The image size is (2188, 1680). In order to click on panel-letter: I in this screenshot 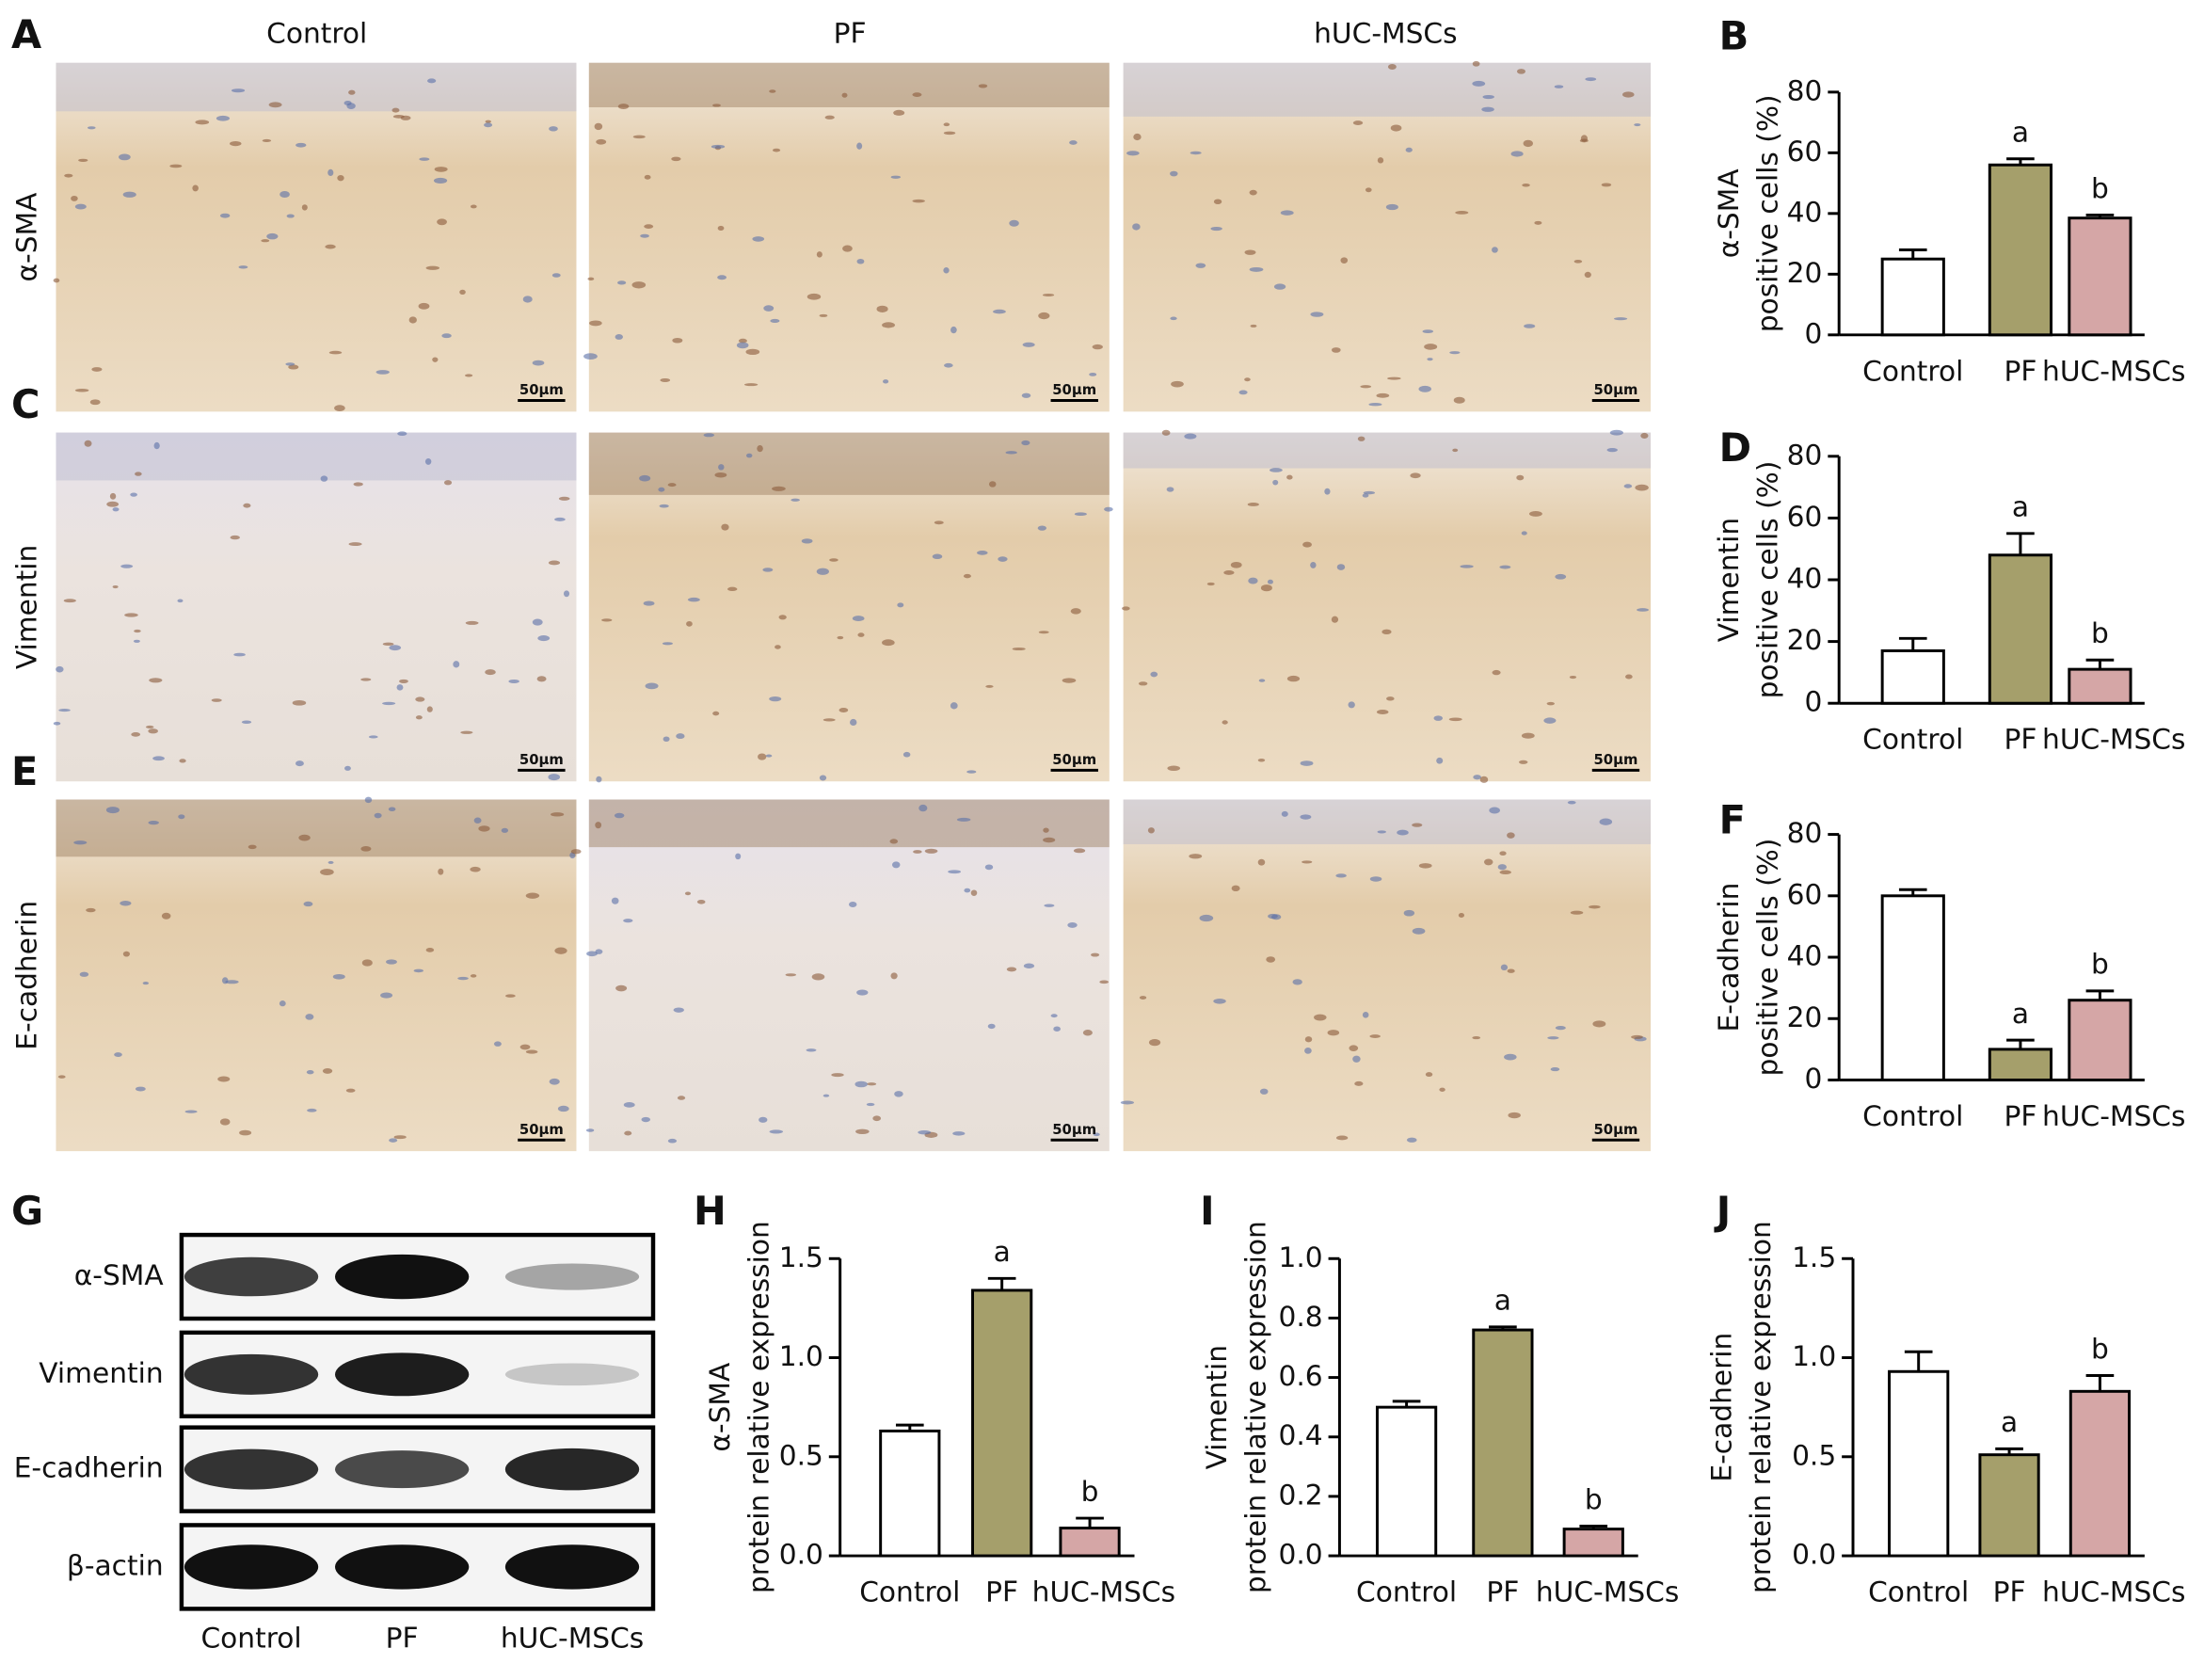, I will do `click(1207, 1211)`.